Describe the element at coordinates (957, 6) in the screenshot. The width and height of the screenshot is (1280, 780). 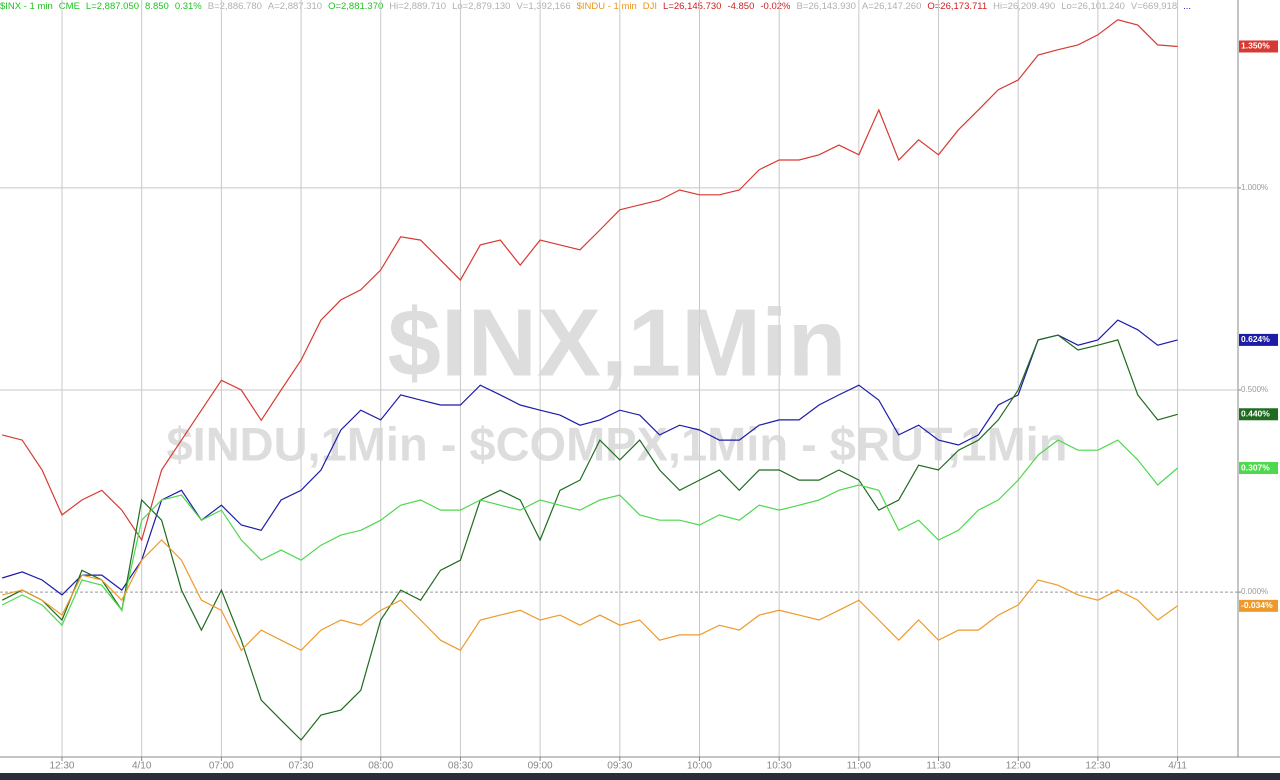
I see `quote-field: O=26,173.711` at that location.